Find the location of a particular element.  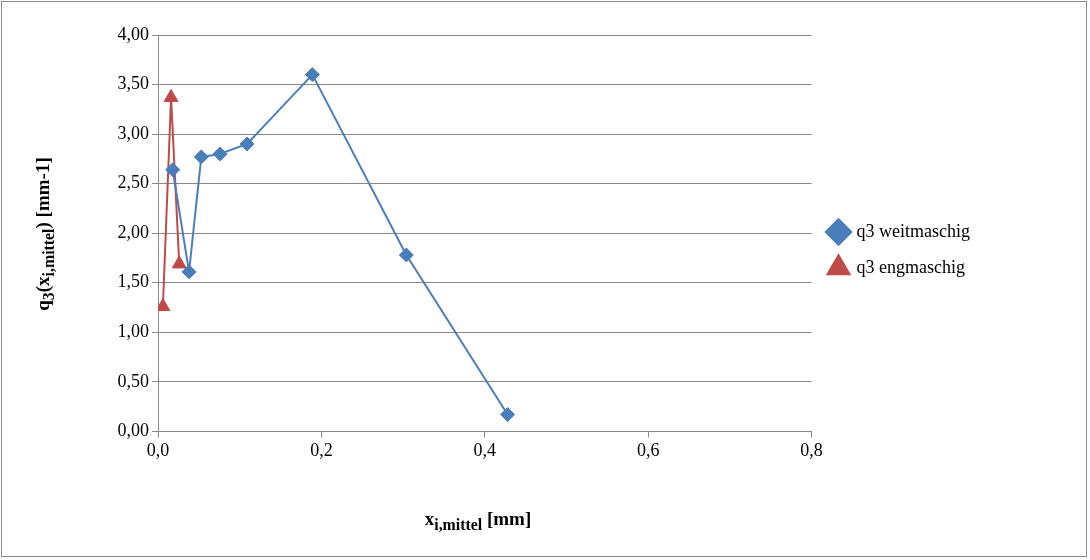

x-tick-label: 0,0 is located at coordinates (158, 449).